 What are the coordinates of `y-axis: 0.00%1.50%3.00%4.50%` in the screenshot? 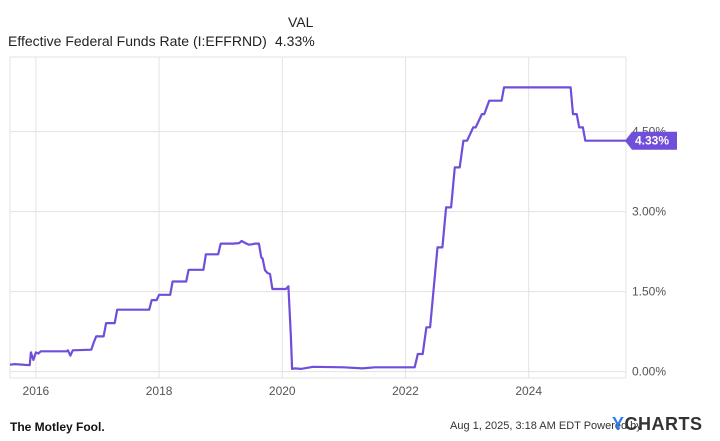 It's located at (649, 252).